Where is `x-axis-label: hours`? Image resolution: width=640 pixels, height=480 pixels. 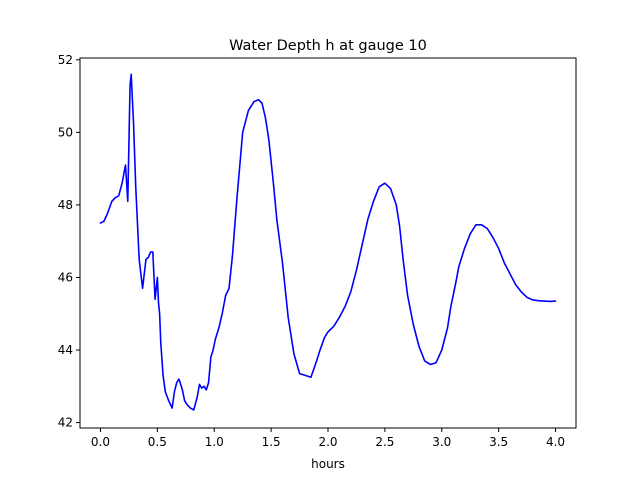 x-axis-label: hours is located at coordinates (328, 464).